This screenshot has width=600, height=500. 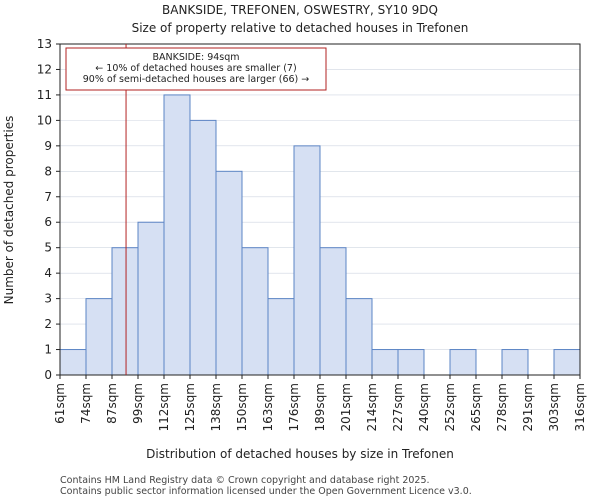 What do you see at coordinates (48, 324) in the screenshot?
I see `y-tick-label: 2` at bounding box center [48, 324].